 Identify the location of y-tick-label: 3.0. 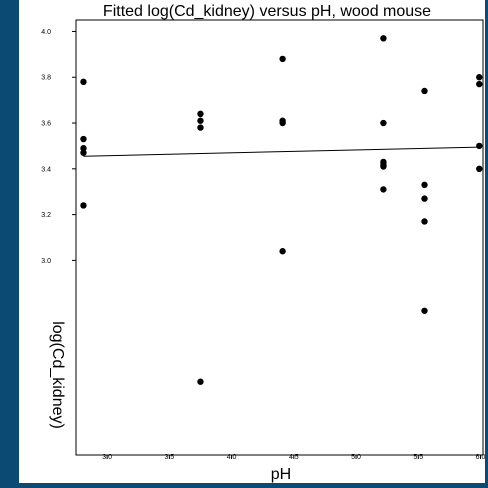
(46, 261).